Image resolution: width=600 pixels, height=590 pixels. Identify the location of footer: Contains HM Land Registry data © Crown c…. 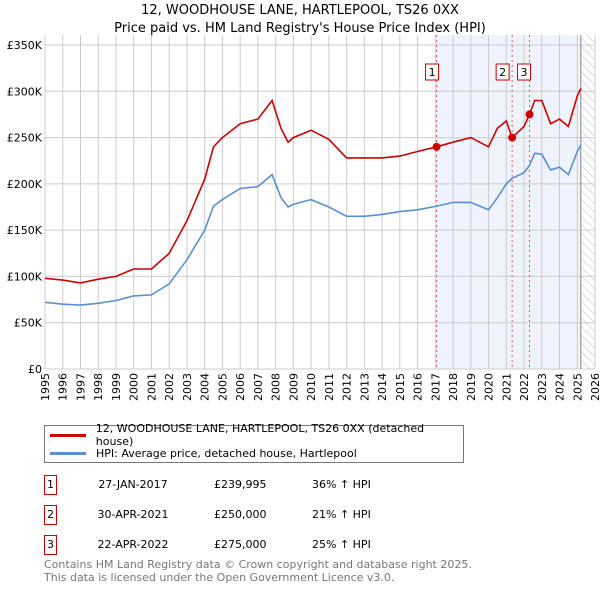
(258, 571).